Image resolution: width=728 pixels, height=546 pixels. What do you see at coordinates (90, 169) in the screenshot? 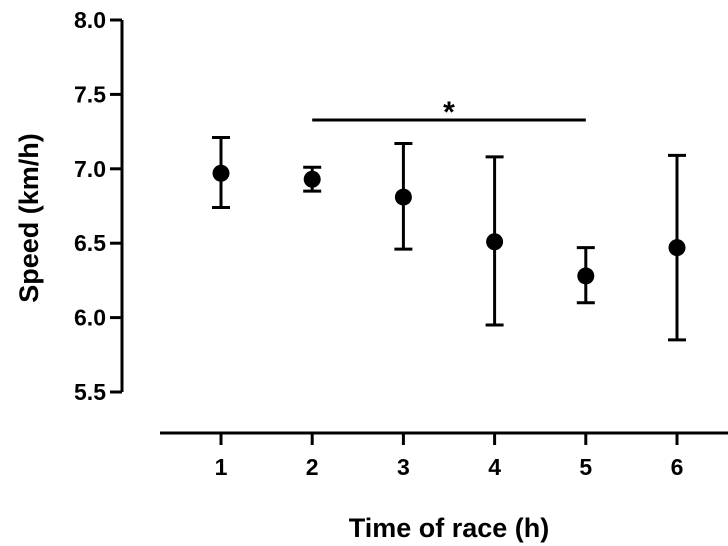
I see `y-tick-label: 7.0` at bounding box center [90, 169].